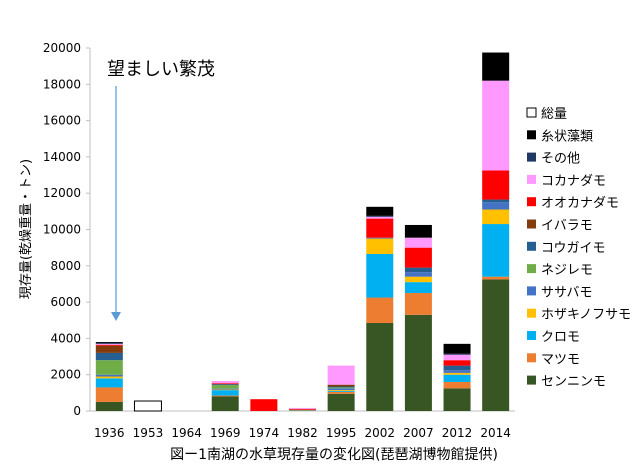  Describe the element at coordinates (65, 338) in the screenshot. I see `y-tick-label: 4000` at that location.